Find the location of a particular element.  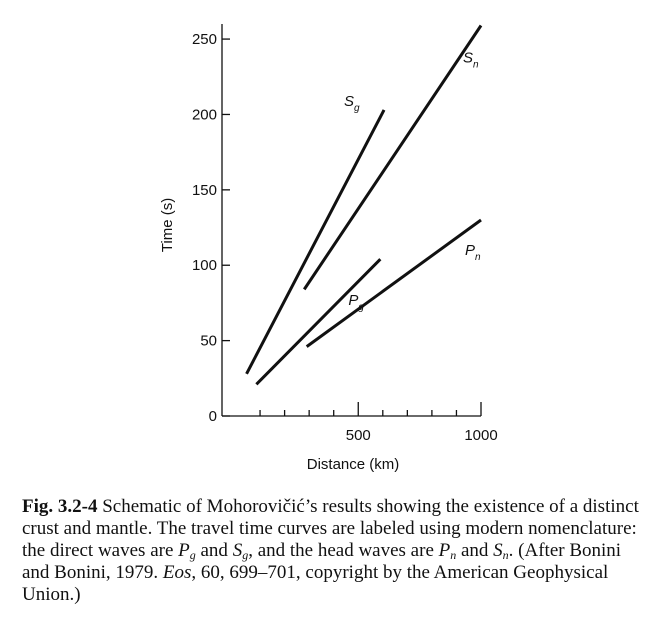

series-label-sn: Sn is located at coordinates (471, 60).